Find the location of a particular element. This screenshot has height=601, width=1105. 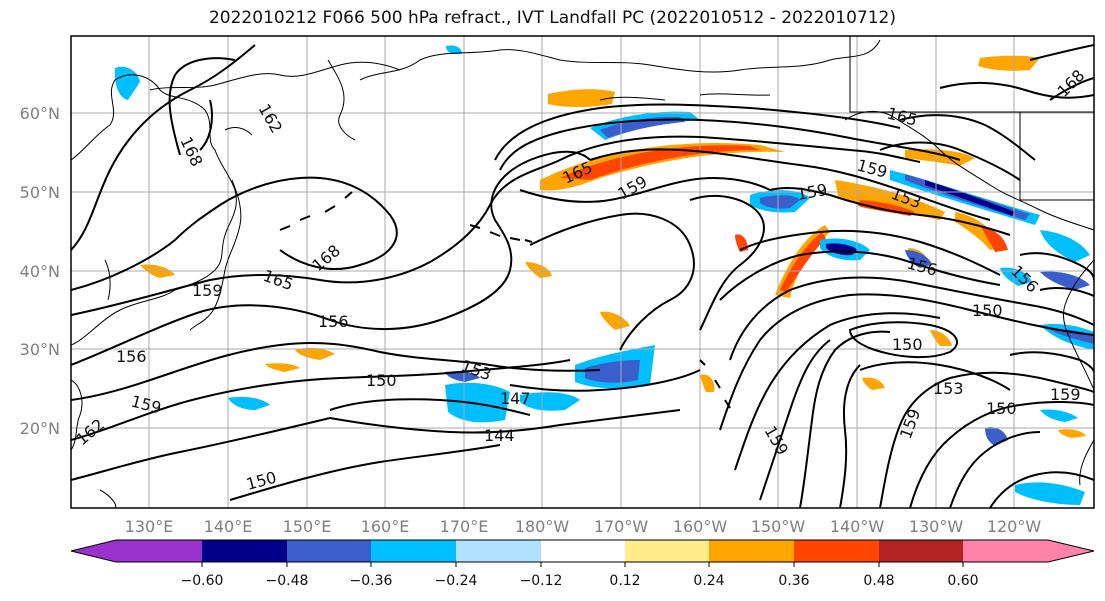

colorbar-label: 0.36 is located at coordinates (793, 581).